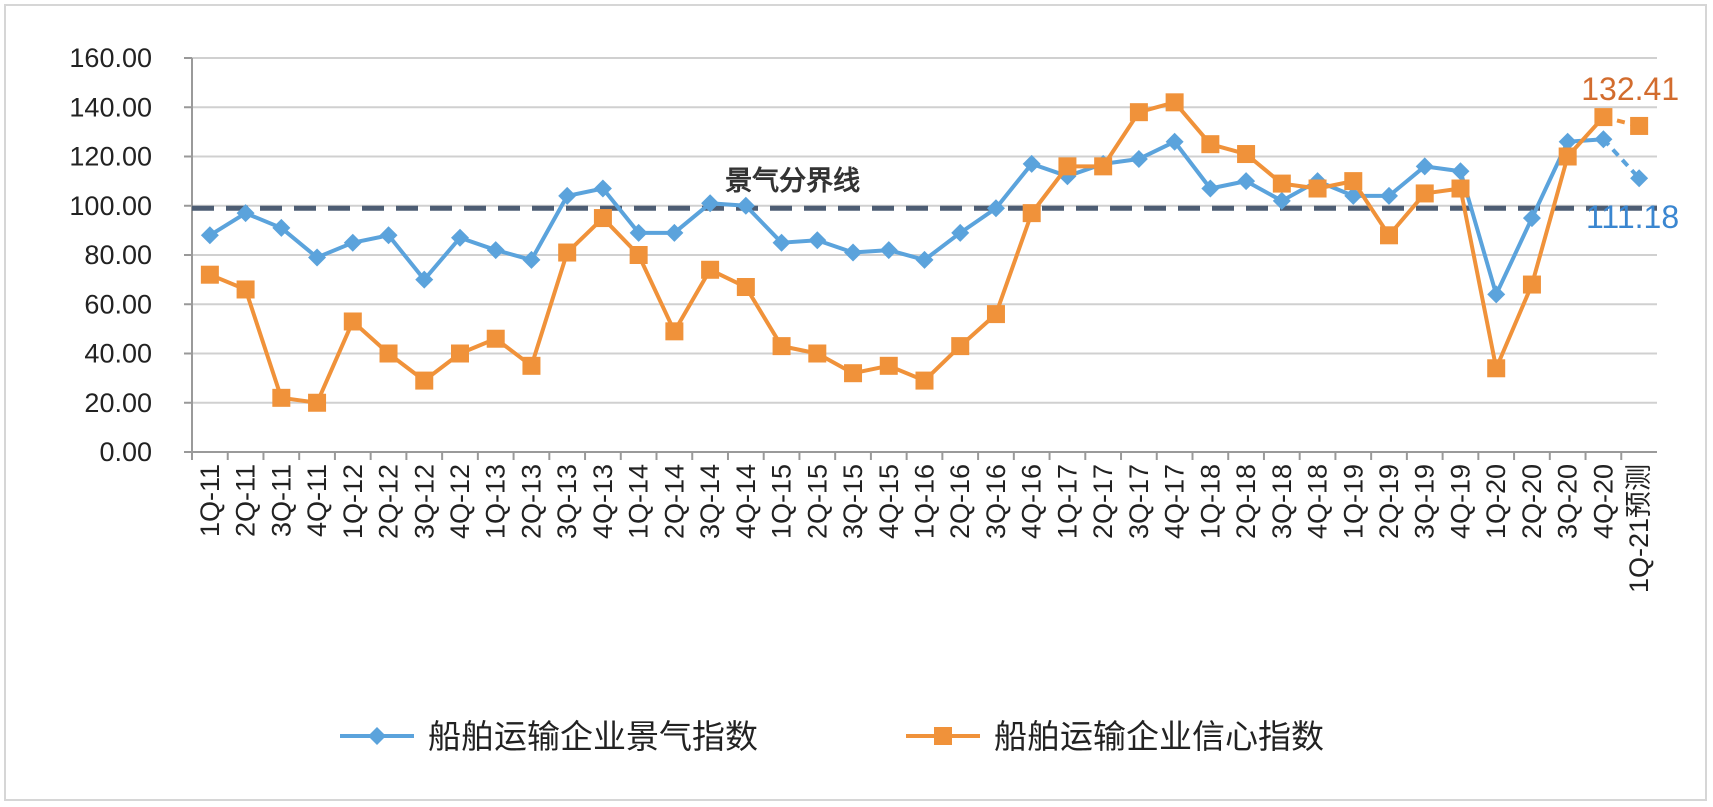  Describe the element at coordinates (1032, 501) in the screenshot. I see `x-tick-label: 4Q-16` at that location.